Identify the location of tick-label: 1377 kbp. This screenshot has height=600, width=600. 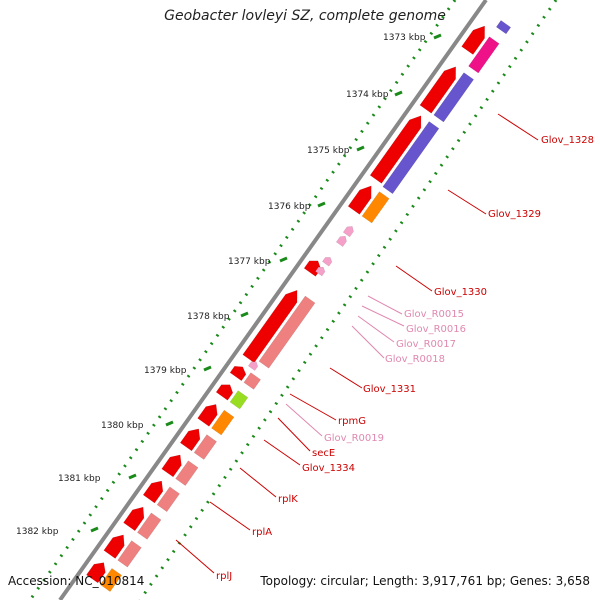
(249, 262).